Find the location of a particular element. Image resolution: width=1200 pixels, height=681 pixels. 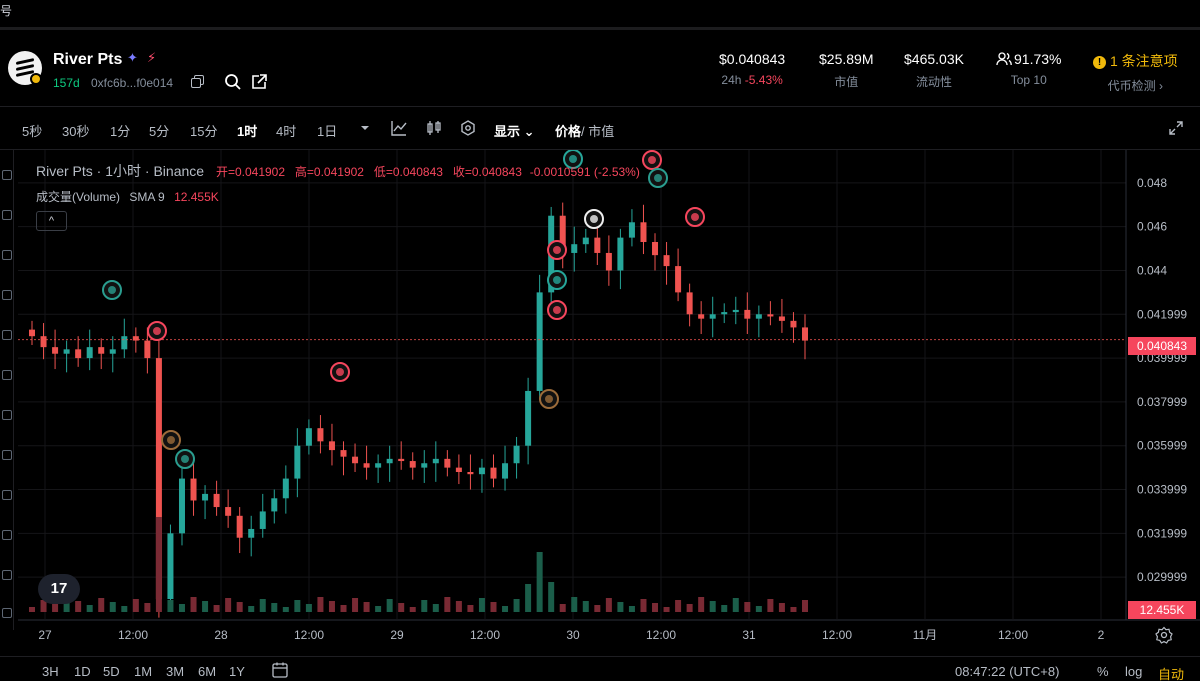

timeframe-15m: 15分 is located at coordinates (204, 131).